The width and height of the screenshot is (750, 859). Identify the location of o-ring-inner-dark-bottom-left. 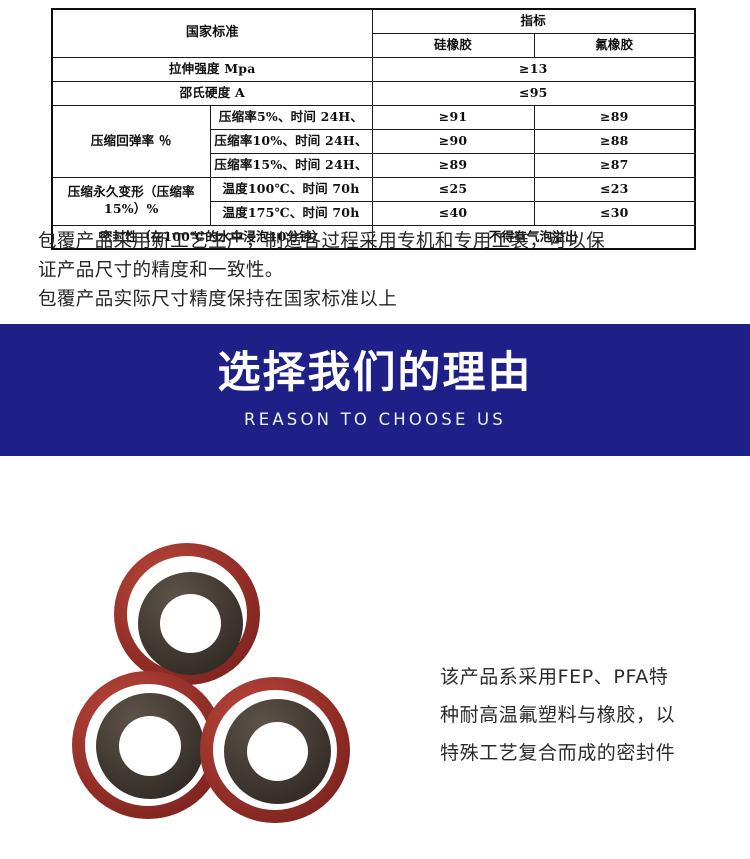
(150, 746).